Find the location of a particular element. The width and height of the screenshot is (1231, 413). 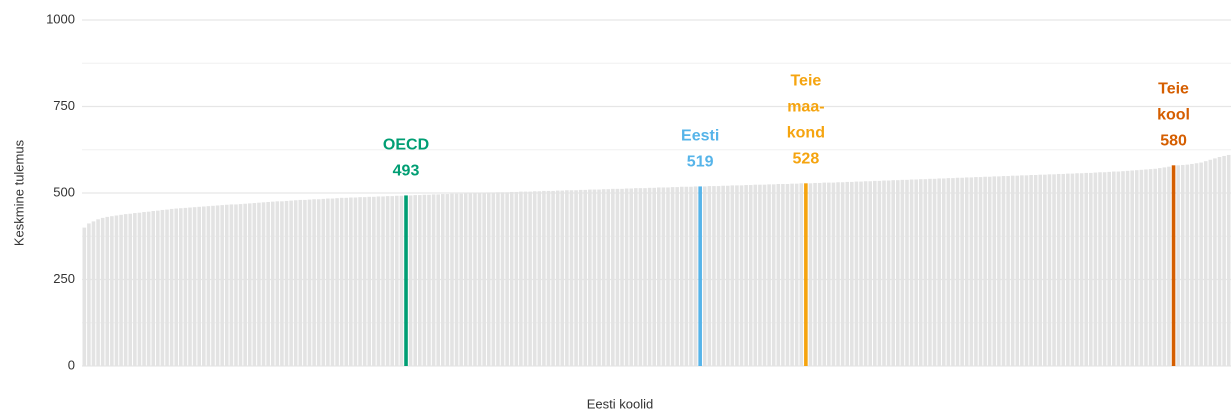

y-axis-label: Keskmine tulemus is located at coordinates (18, 192).